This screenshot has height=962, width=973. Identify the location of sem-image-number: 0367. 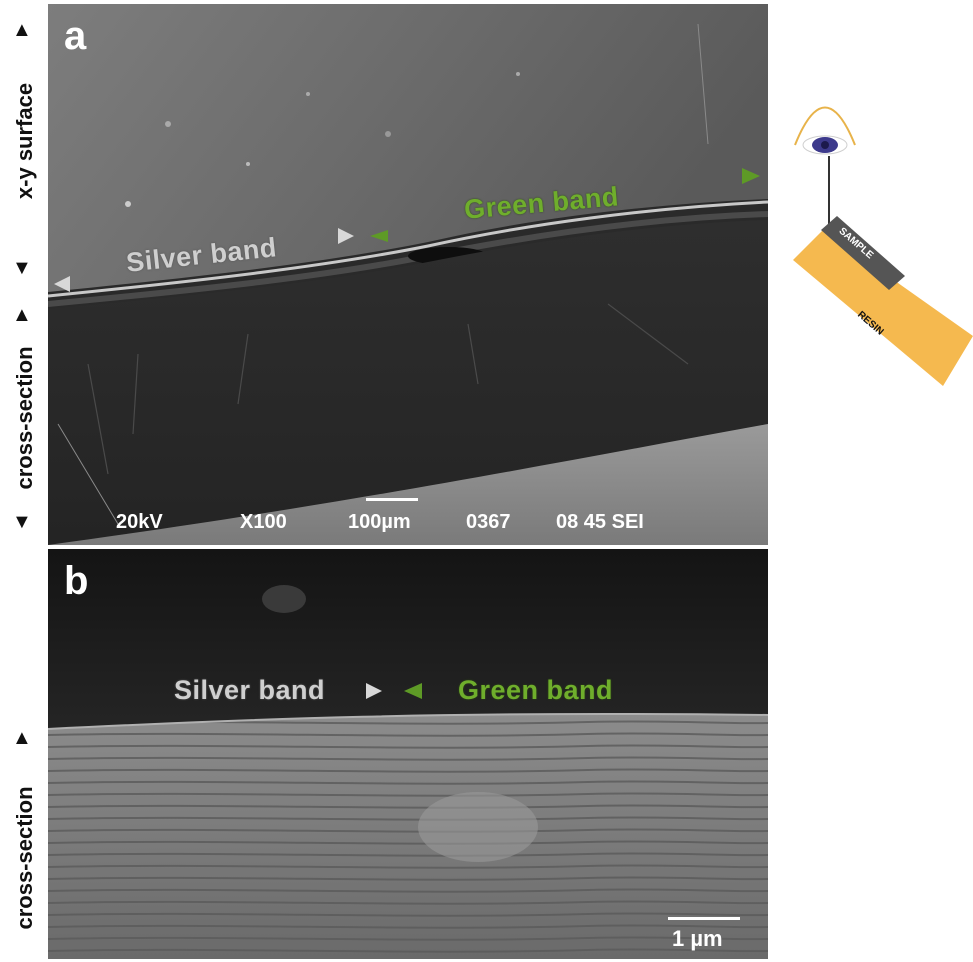
(488, 522).